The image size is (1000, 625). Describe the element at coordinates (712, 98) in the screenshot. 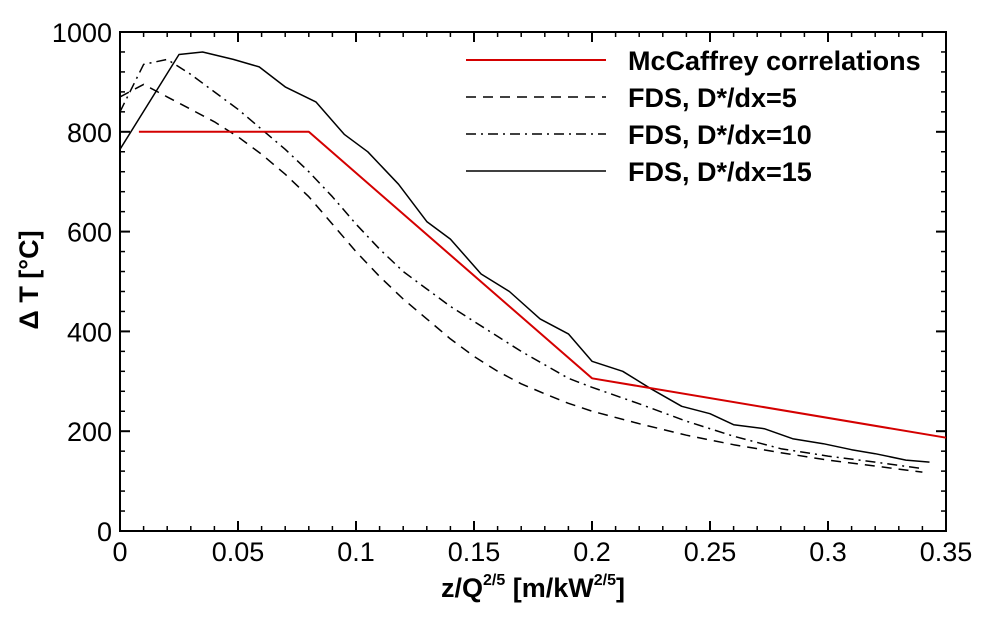

I see `legend-label-1: FDS, D*/dx=5` at that location.